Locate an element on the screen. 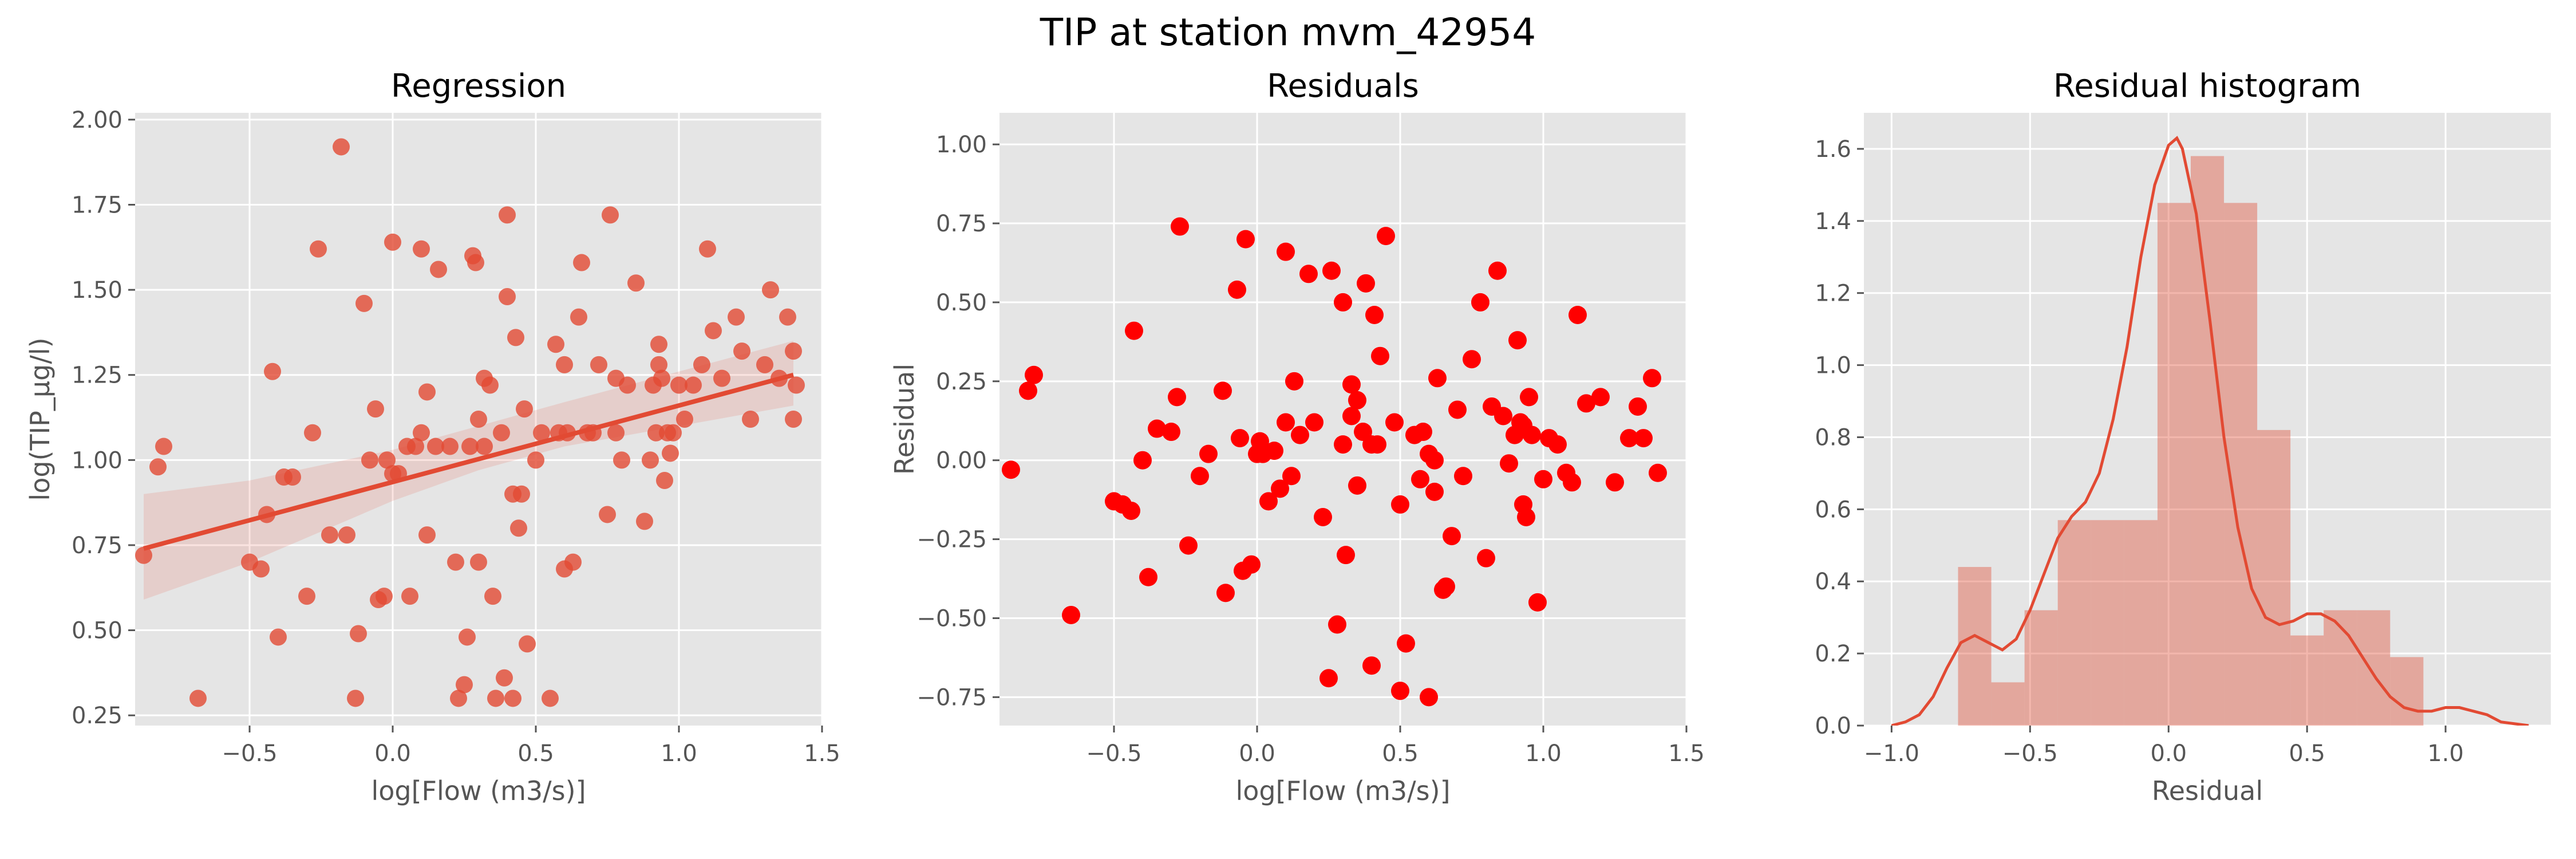  y-tick-label: 0.25 is located at coordinates (961, 382).